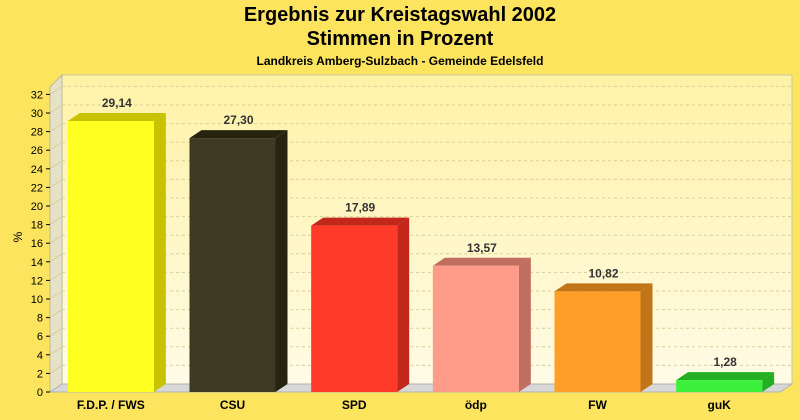  Describe the element at coordinates (37, 281) in the screenshot. I see `y-tick-label: 12` at that location.